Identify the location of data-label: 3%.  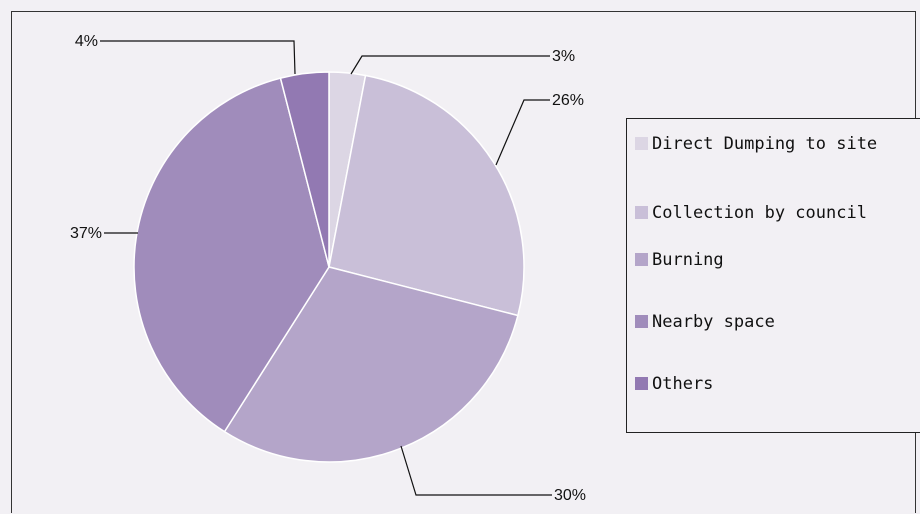
(563, 56).